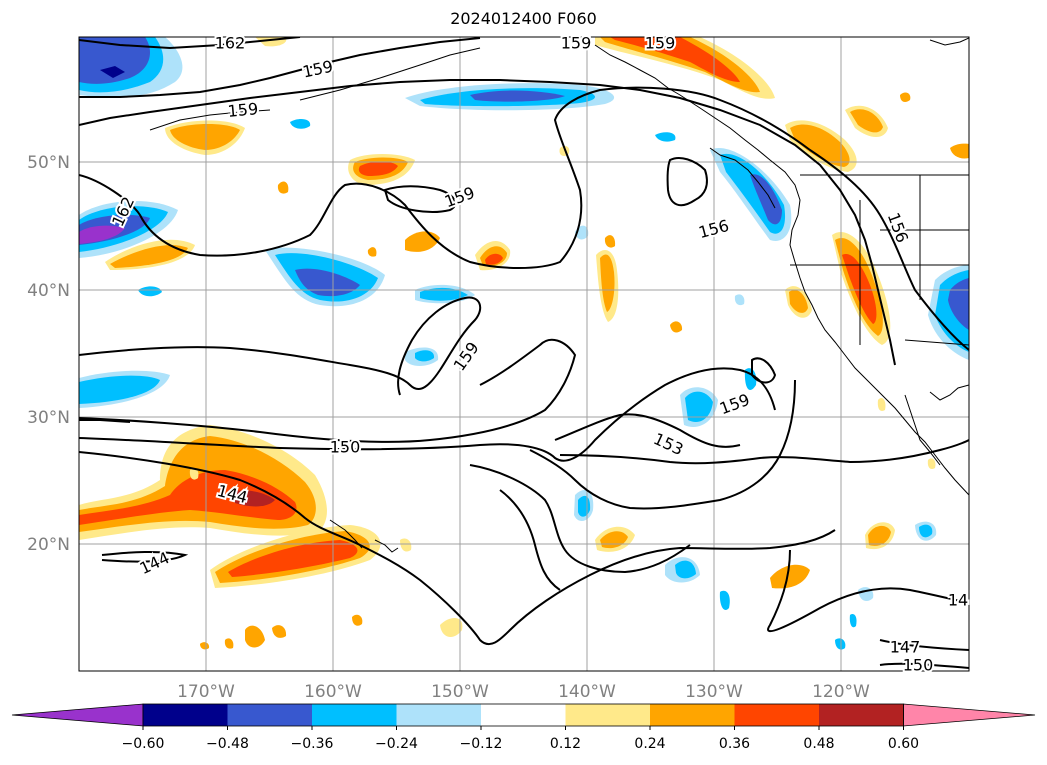  Describe the element at coordinates (818, 744) in the screenshot. I see `colorbar-tick-label: 0.48` at that location.